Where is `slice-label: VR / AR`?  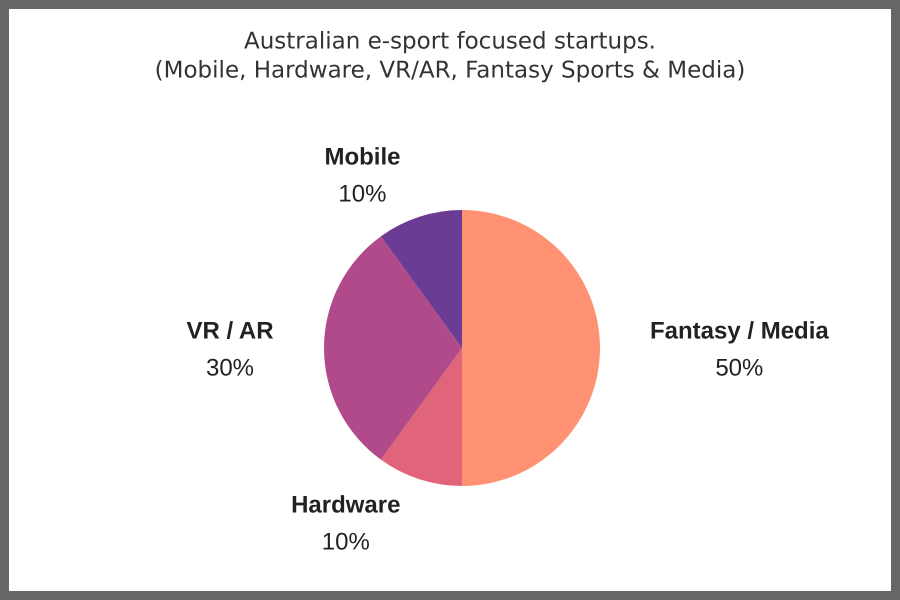 slice-label: VR / AR is located at coordinates (230, 331).